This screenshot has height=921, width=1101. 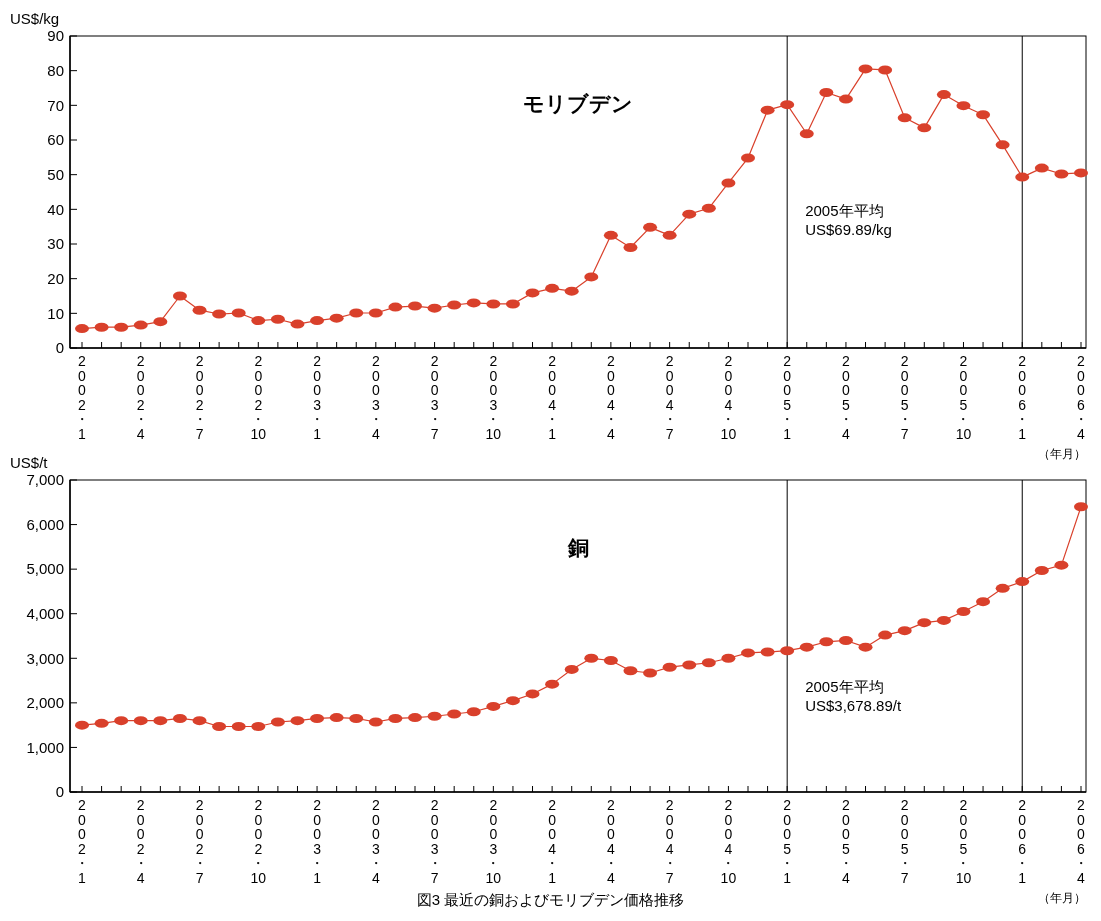 What do you see at coordinates (55, 313) in the screenshot?
I see `y-tick-label: 10` at bounding box center [55, 313].